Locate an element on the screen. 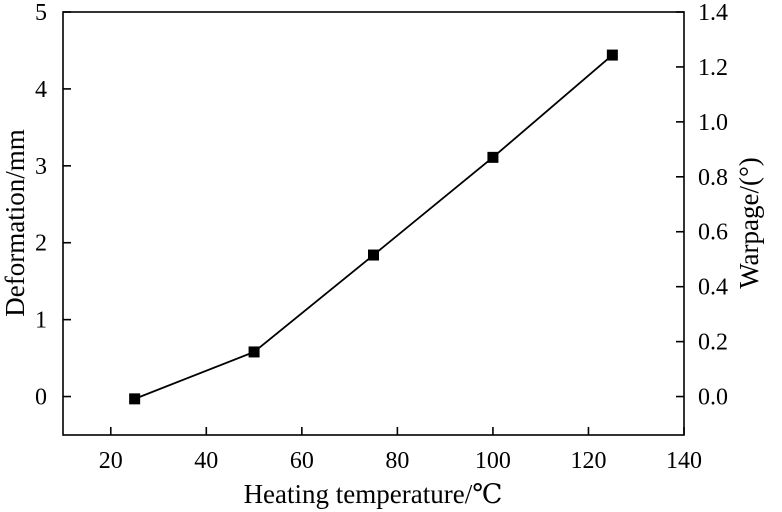 This screenshot has width=782, height=512. x-tick-label: 60 is located at coordinates (302, 461).